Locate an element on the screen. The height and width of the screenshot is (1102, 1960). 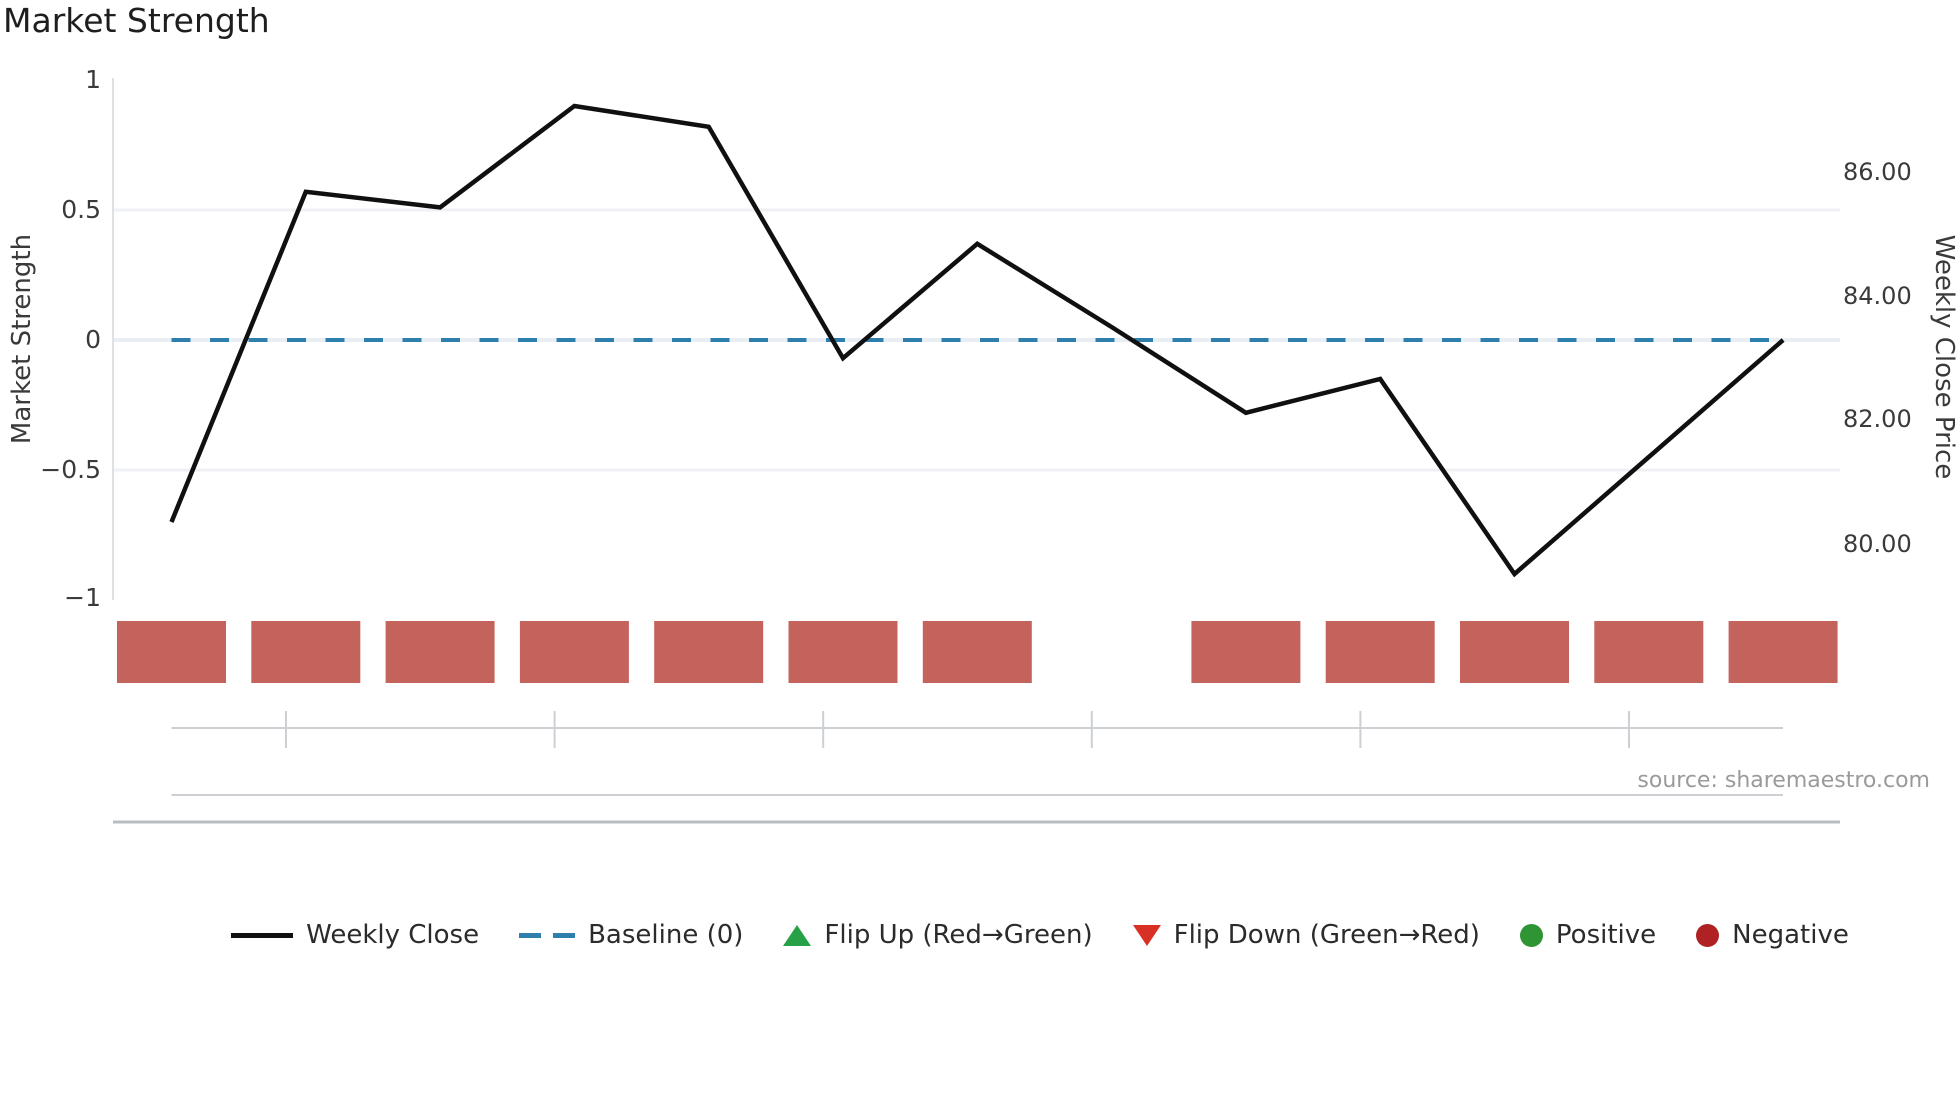
legend-label: Flip Up (Red→Green) is located at coordinates (958, 935).